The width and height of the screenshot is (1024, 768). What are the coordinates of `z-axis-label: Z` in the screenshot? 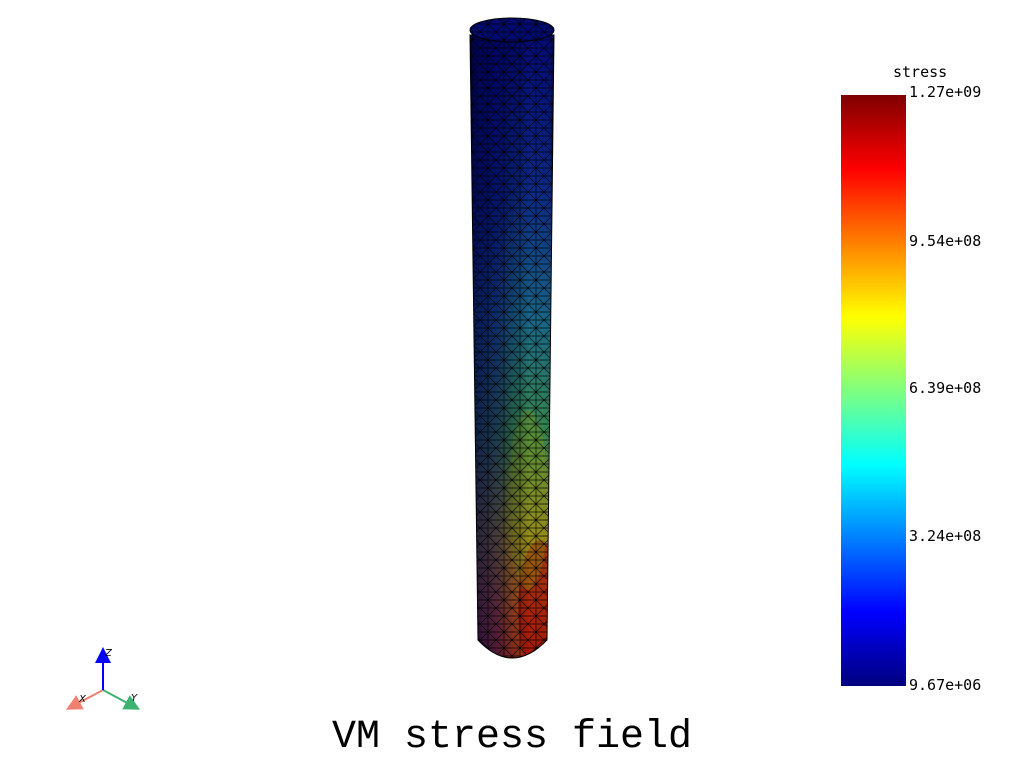 It's located at (108, 653).